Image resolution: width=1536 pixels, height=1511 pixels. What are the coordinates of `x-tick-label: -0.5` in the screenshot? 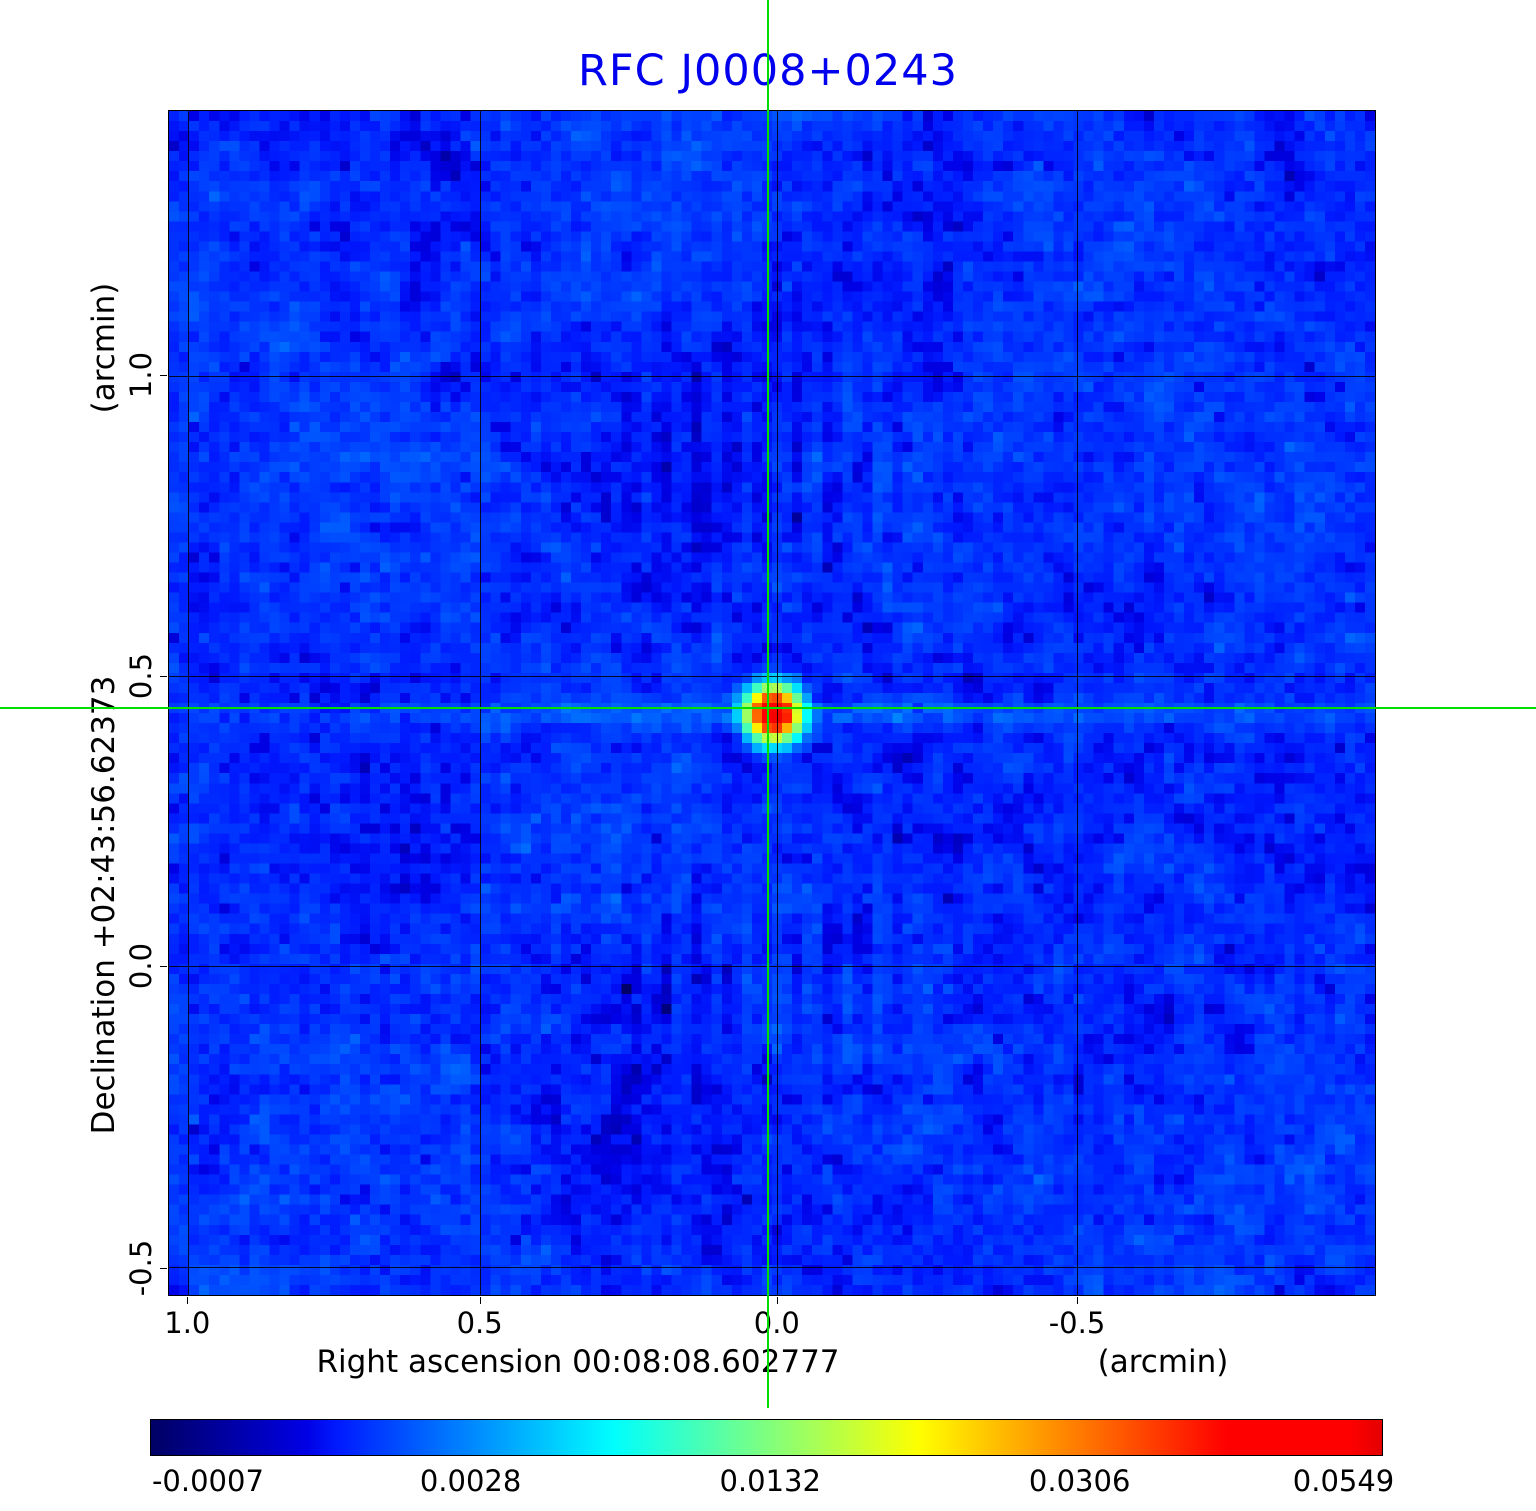 It's located at (1077, 1323).